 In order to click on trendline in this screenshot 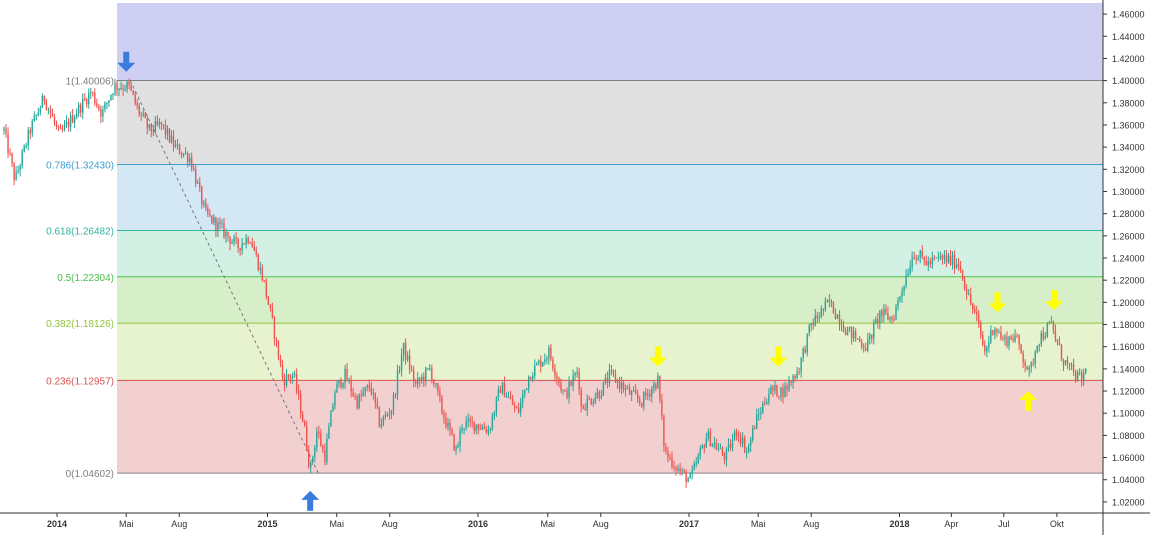, I will do `click(224, 277)`.